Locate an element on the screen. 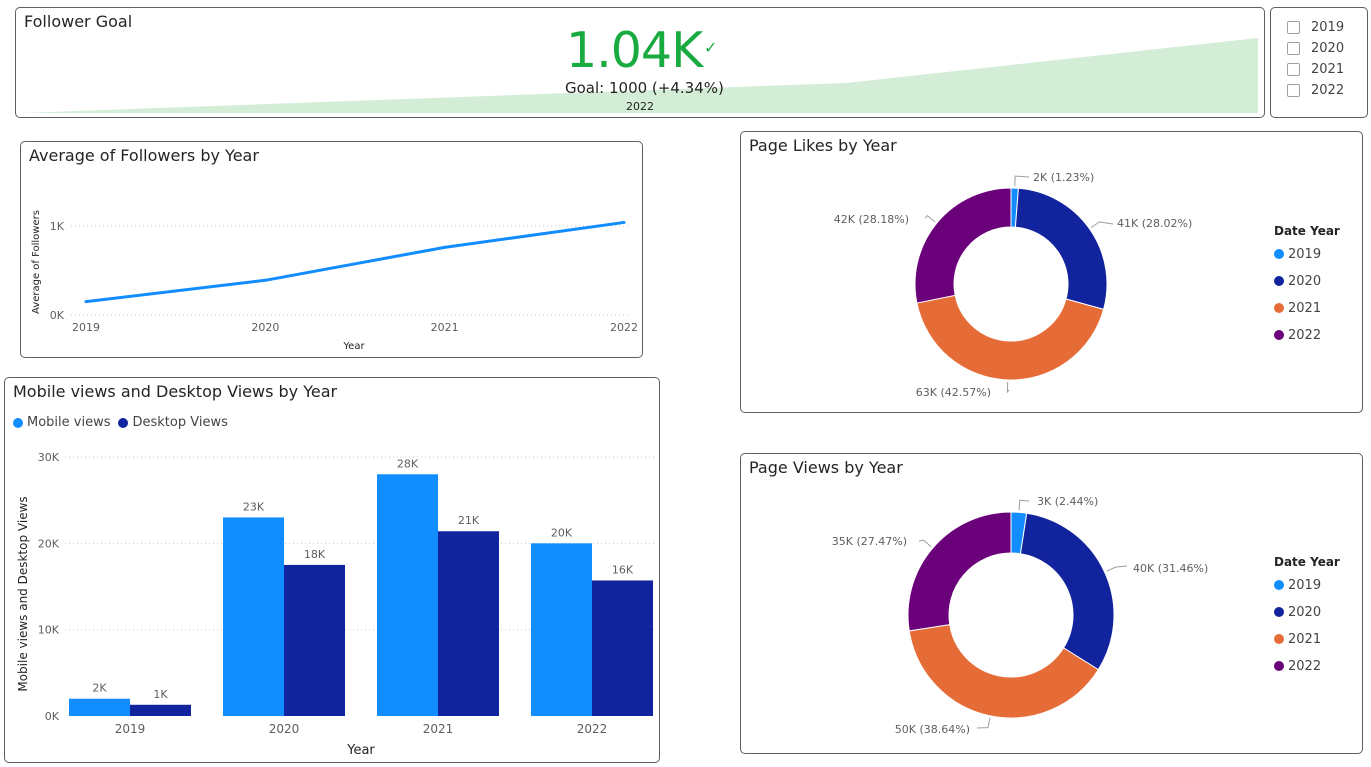  y-tick-label: 1K is located at coordinates (57, 226).